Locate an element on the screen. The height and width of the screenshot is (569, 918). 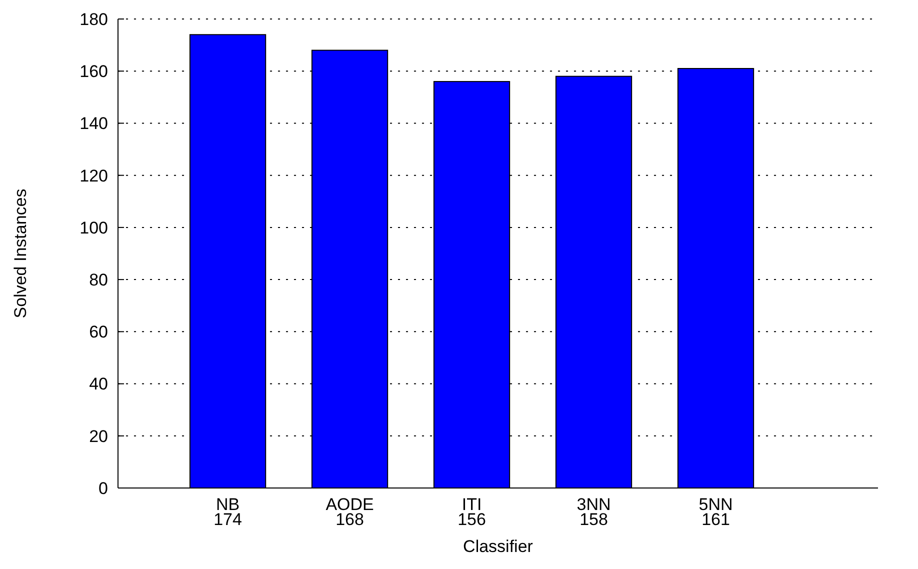
y-tick-label: 100 is located at coordinates (94, 228).